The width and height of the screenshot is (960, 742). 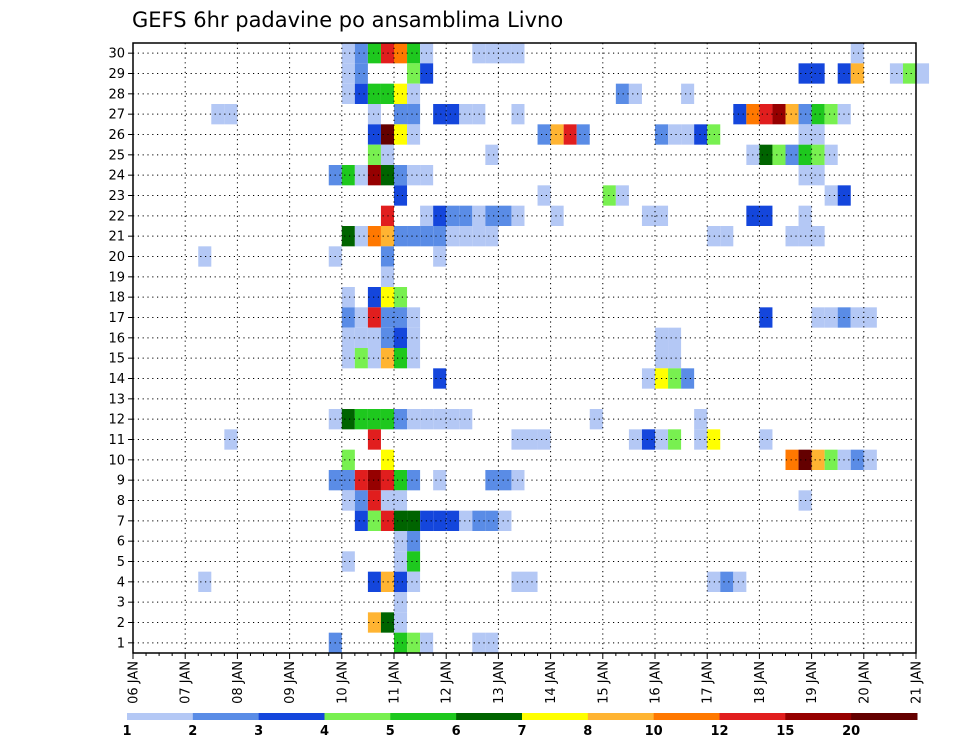 I want to click on y-tick-label: 17, so click(x=116, y=318).